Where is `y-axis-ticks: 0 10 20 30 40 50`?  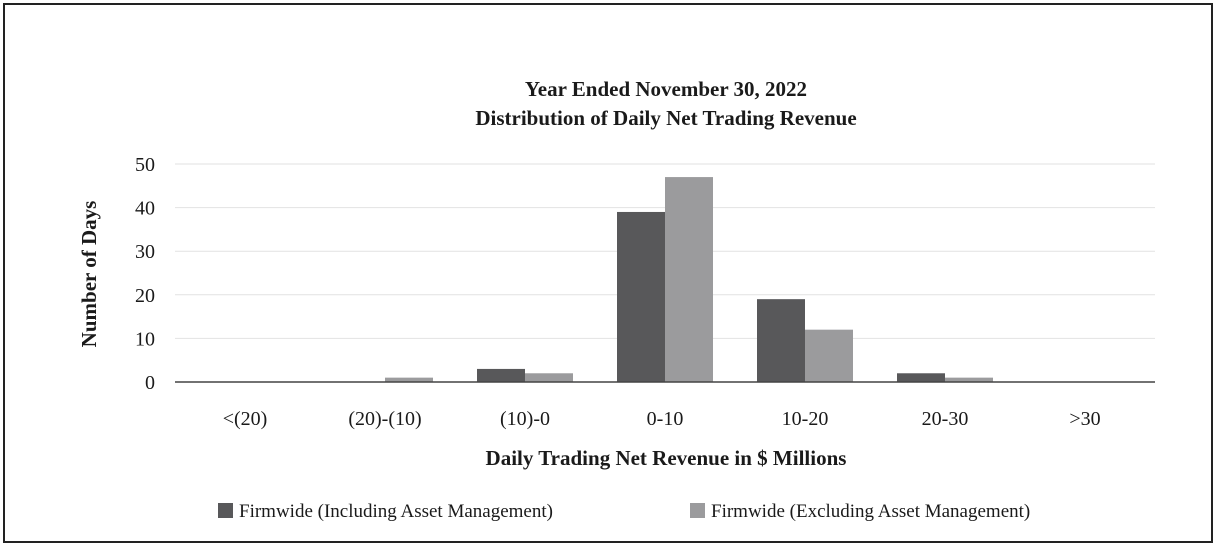 y-axis-ticks: 0 10 20 30 40 50 is located at coordinates (145, 274).